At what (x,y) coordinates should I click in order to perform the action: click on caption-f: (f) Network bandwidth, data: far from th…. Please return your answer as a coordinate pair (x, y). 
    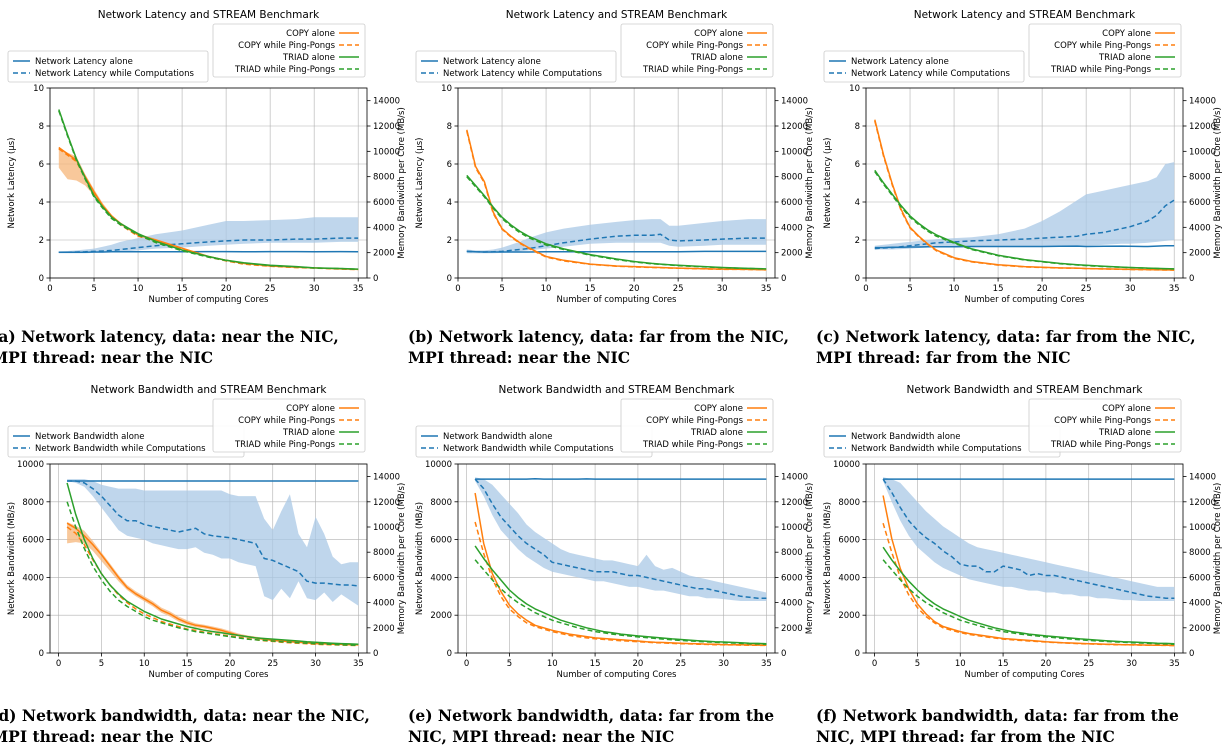
    Looking at the image, I should click on (1020, 726).